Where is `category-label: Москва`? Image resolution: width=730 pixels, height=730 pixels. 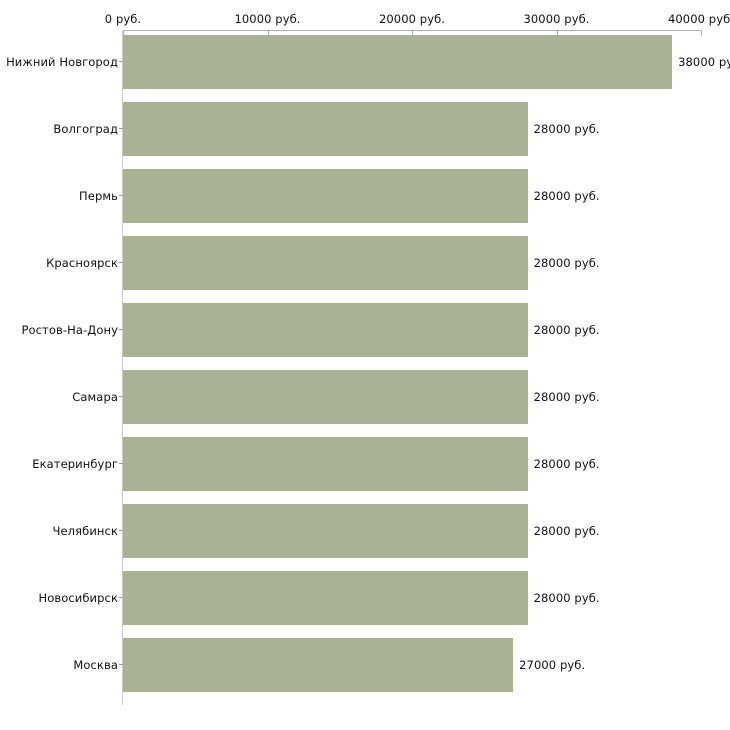 category-label: Москва is located at coordinates (95, 665).